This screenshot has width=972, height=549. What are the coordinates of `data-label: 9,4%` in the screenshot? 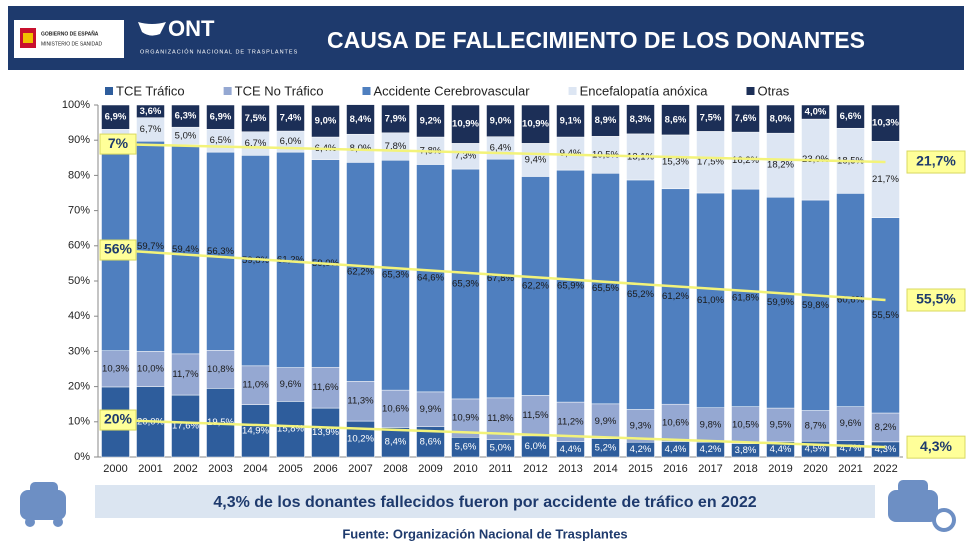 It's located at (536, 159).